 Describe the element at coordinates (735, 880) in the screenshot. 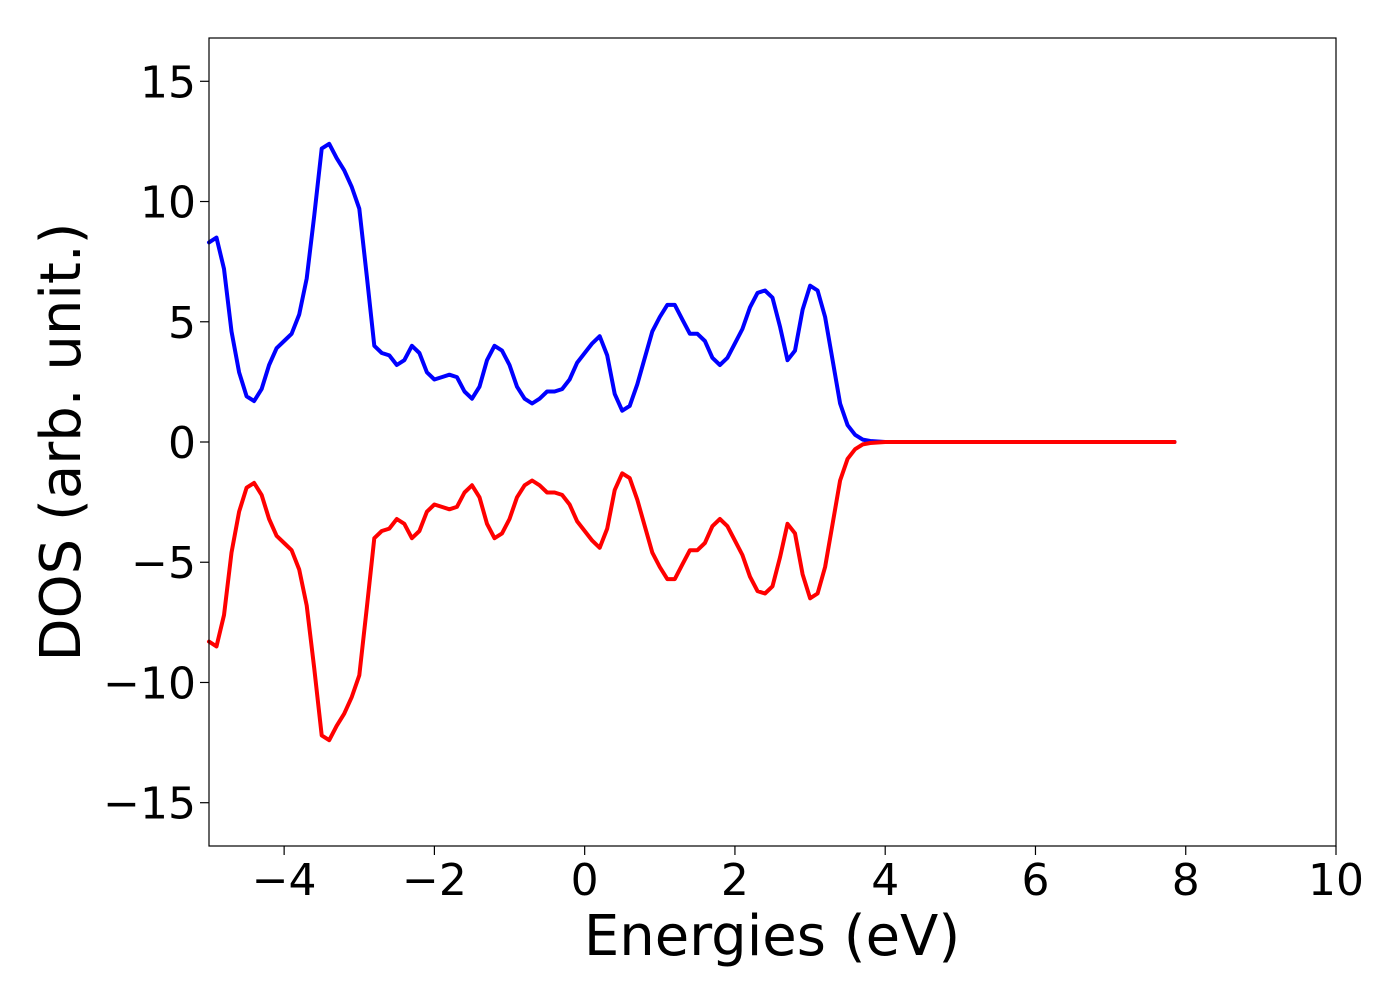

I see `x-tick-label: 2` at that location.